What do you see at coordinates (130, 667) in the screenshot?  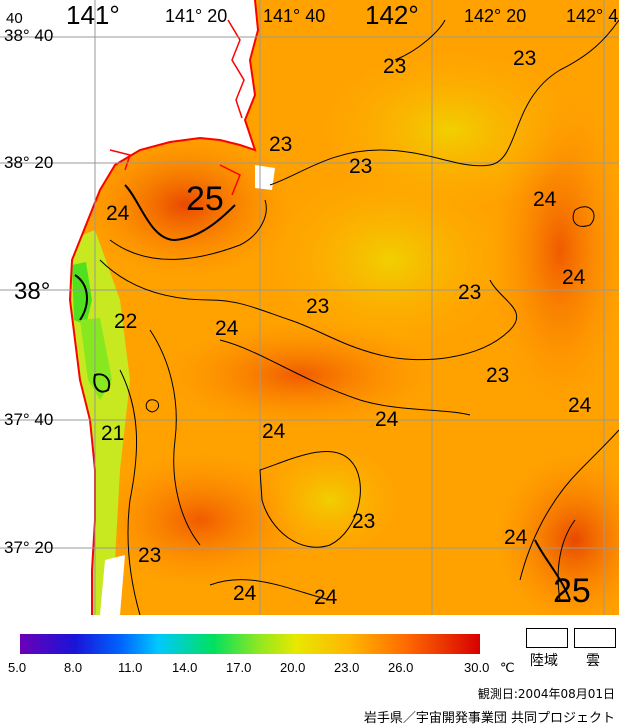 I see `colorbar-tick: 11.0` at bounding box center [130, 667].